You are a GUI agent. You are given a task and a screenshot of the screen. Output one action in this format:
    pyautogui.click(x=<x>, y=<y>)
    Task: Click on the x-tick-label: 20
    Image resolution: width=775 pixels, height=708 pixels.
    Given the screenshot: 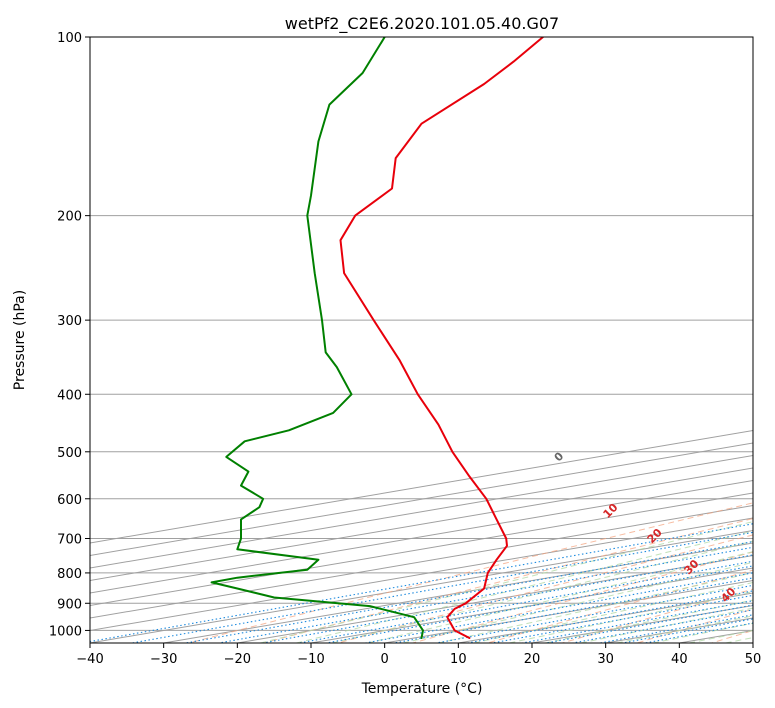 What is the action you would take?
    pyautogui.click(x=532, y=659)
    